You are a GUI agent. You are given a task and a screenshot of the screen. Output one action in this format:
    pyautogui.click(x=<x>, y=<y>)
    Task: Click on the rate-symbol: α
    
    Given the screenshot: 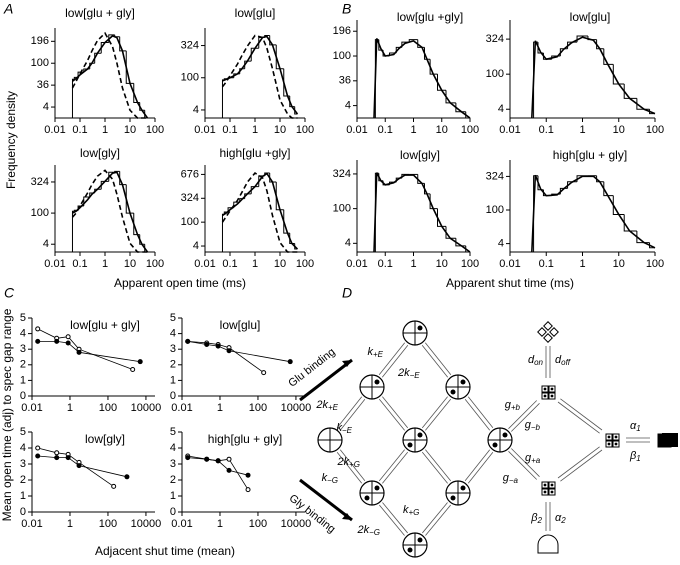 What is the action you would take?
    pyautogui.click(x=633, y=426)
    